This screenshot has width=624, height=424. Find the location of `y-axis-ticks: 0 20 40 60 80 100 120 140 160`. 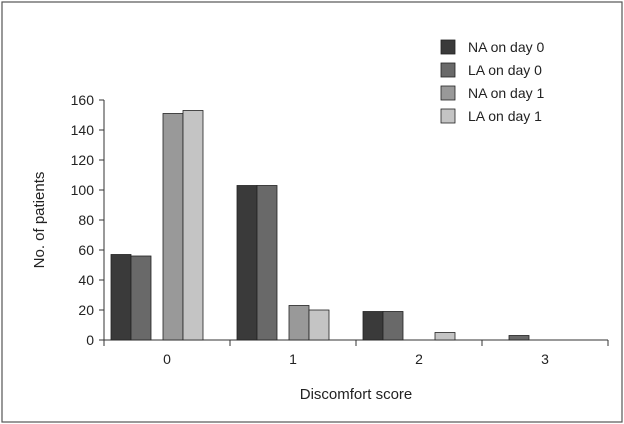

y-axis-ticks: 0 20 40 60 80 100 120 140 160 is located at coordinates (87, 220).